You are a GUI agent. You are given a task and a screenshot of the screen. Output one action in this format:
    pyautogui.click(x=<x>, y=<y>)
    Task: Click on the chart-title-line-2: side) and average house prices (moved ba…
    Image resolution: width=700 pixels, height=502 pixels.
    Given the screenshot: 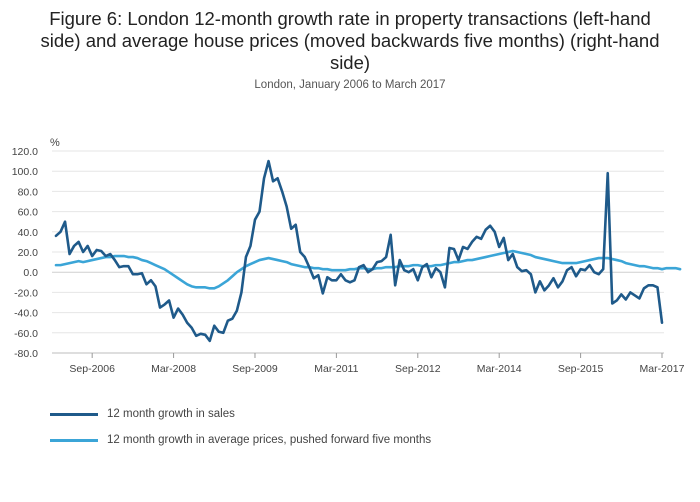 What is the action you would take?
    pyautogui.click(x=350, y=40)
    